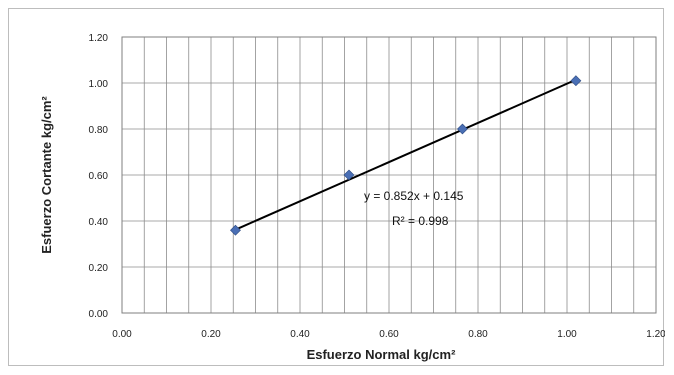 This screenshot has width=674, height=375. What do you see at coordinates (99, 314) in the screenshot?
I see `y-tick-label: 0.00` at bounding box center [99, 314].